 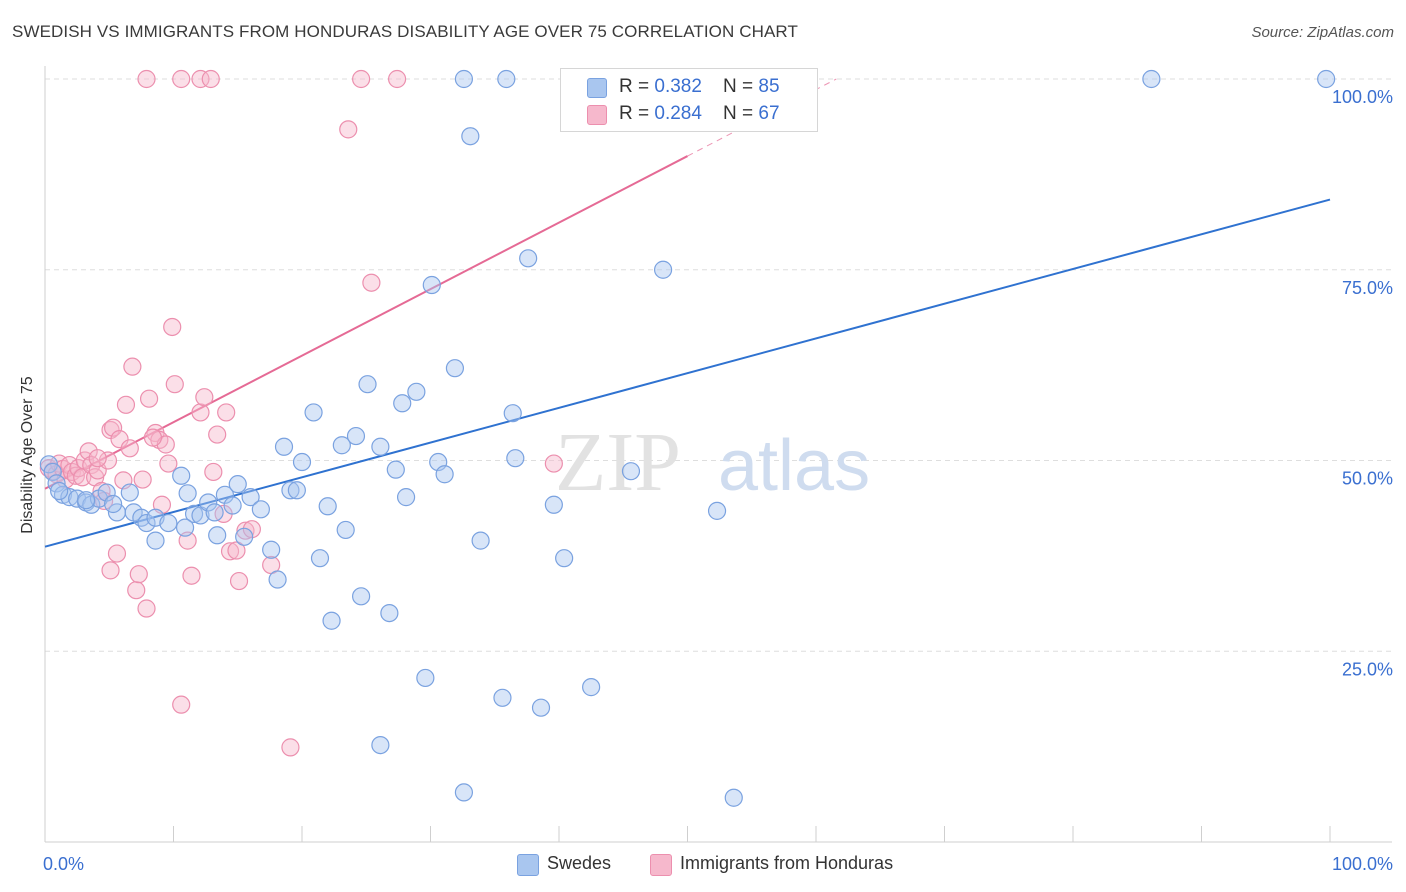 What do you see at coordinates (63, 864) in the screenshot?
I see `x-tick-label: 0.0%` at bounding box center [63, 864].